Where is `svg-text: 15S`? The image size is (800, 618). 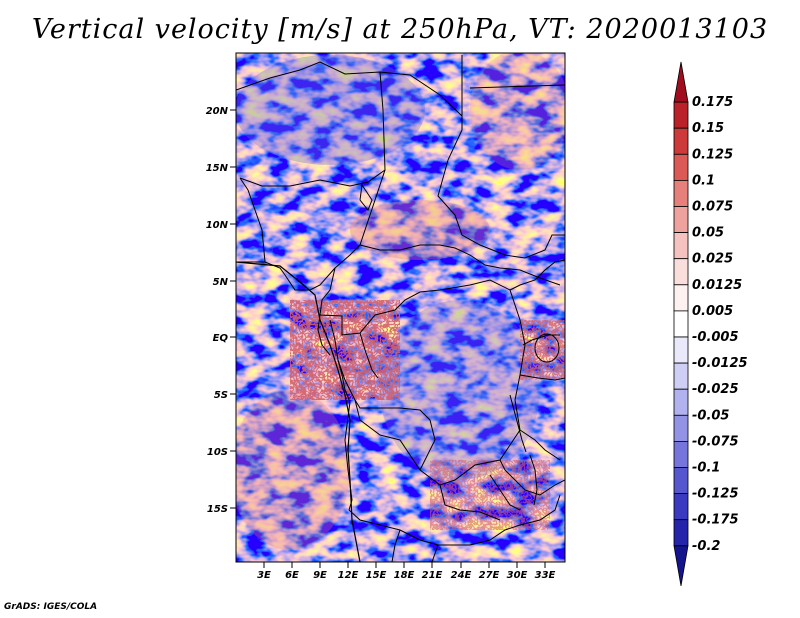 svg-text: 15S is located at coordinates (217, 509).